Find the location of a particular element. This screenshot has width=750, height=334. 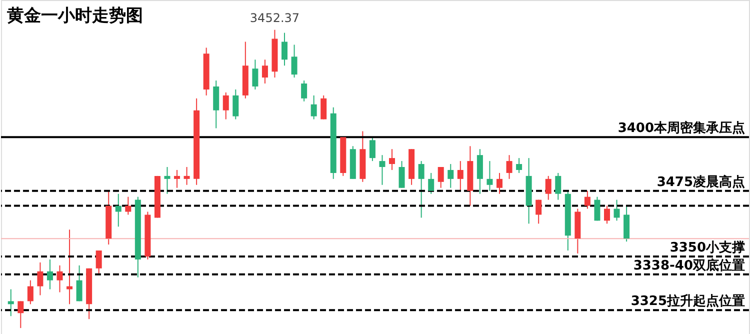

ref-line-label: 3400本周密集承压点 is located at coordinates (681, 128).